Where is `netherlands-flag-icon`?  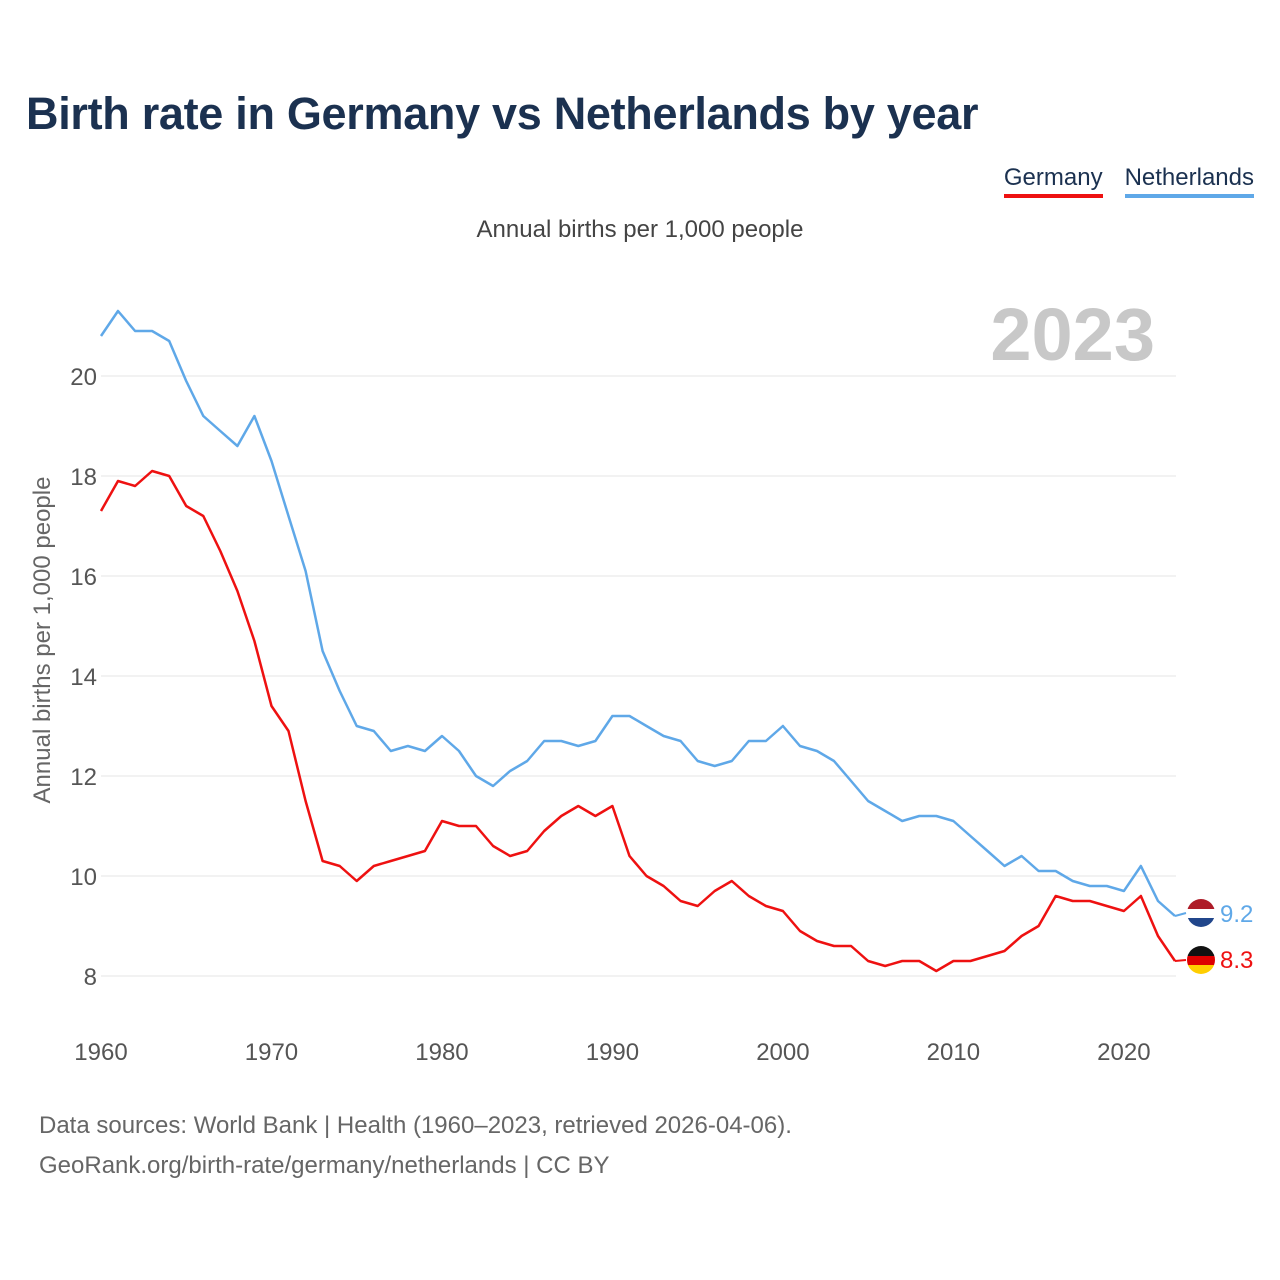
netherlands-flag-icon is located at coordinates (1201, 913).